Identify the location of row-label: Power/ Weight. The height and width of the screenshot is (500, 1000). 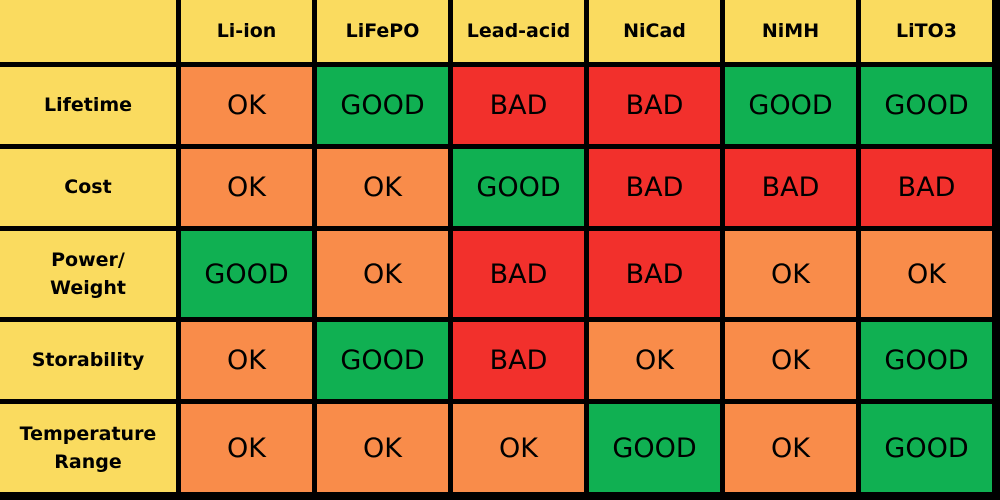
(88, 274).